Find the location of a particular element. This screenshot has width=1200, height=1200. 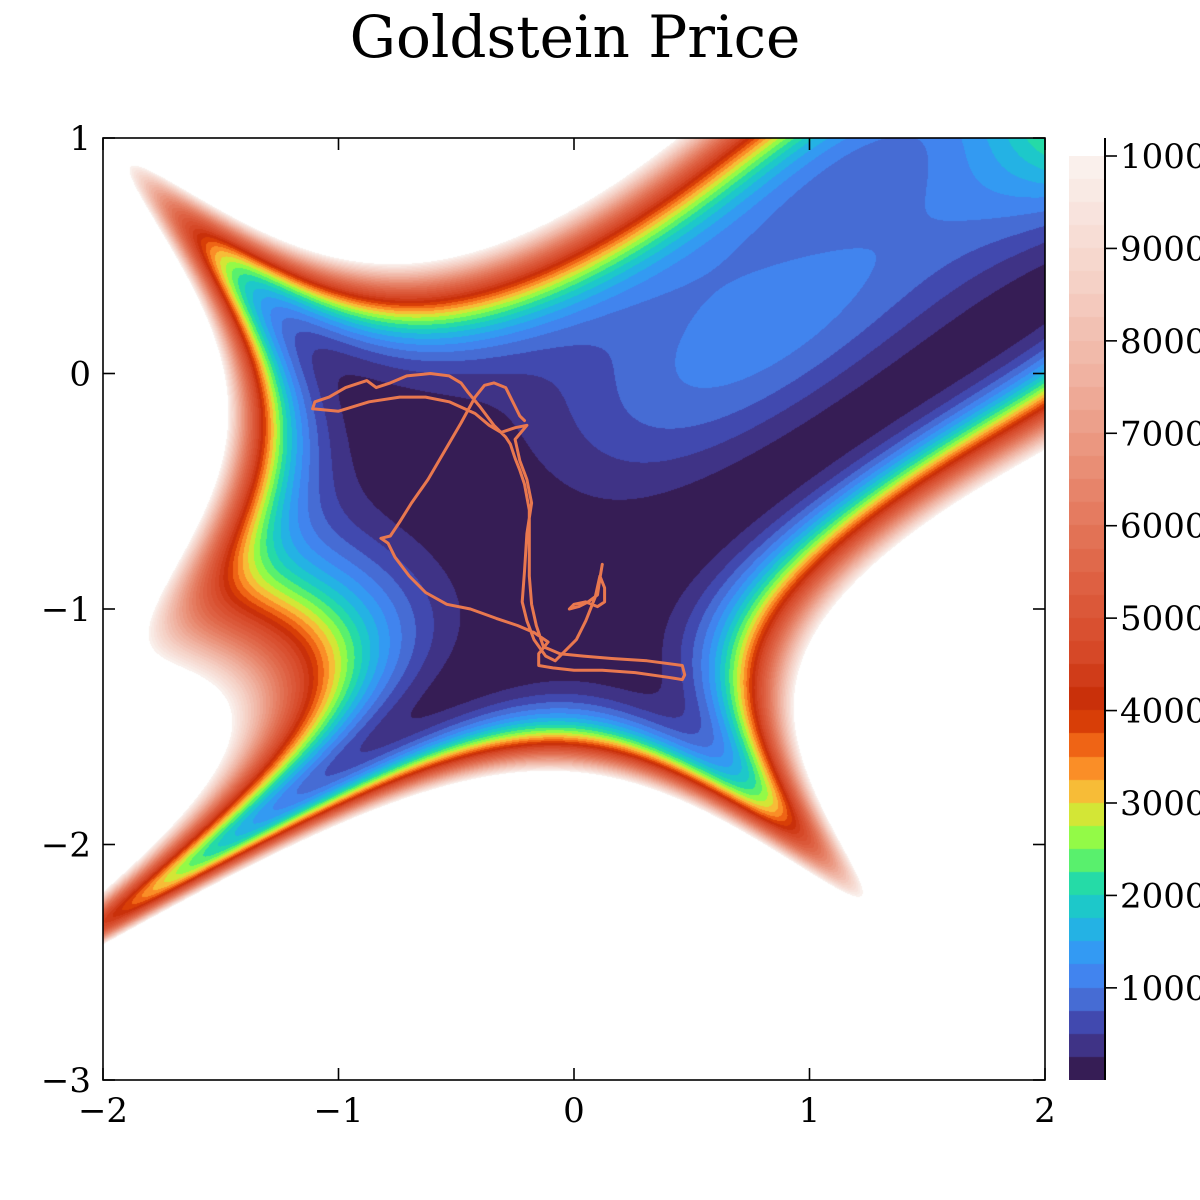

colorbar-tick-label: 7000 is located at coordinates (1160, 434).